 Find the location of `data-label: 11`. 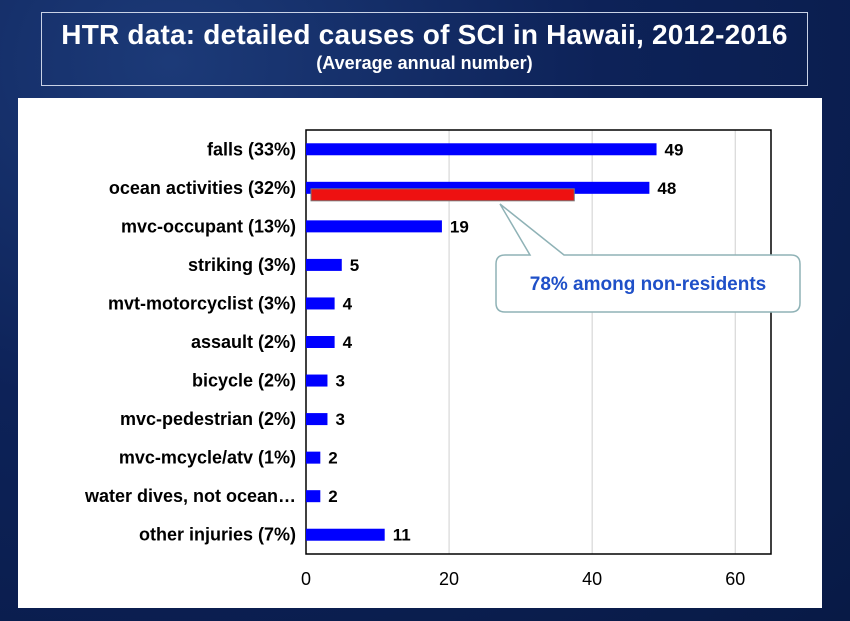

data-label: 11 is located at coordinates (402, 535).